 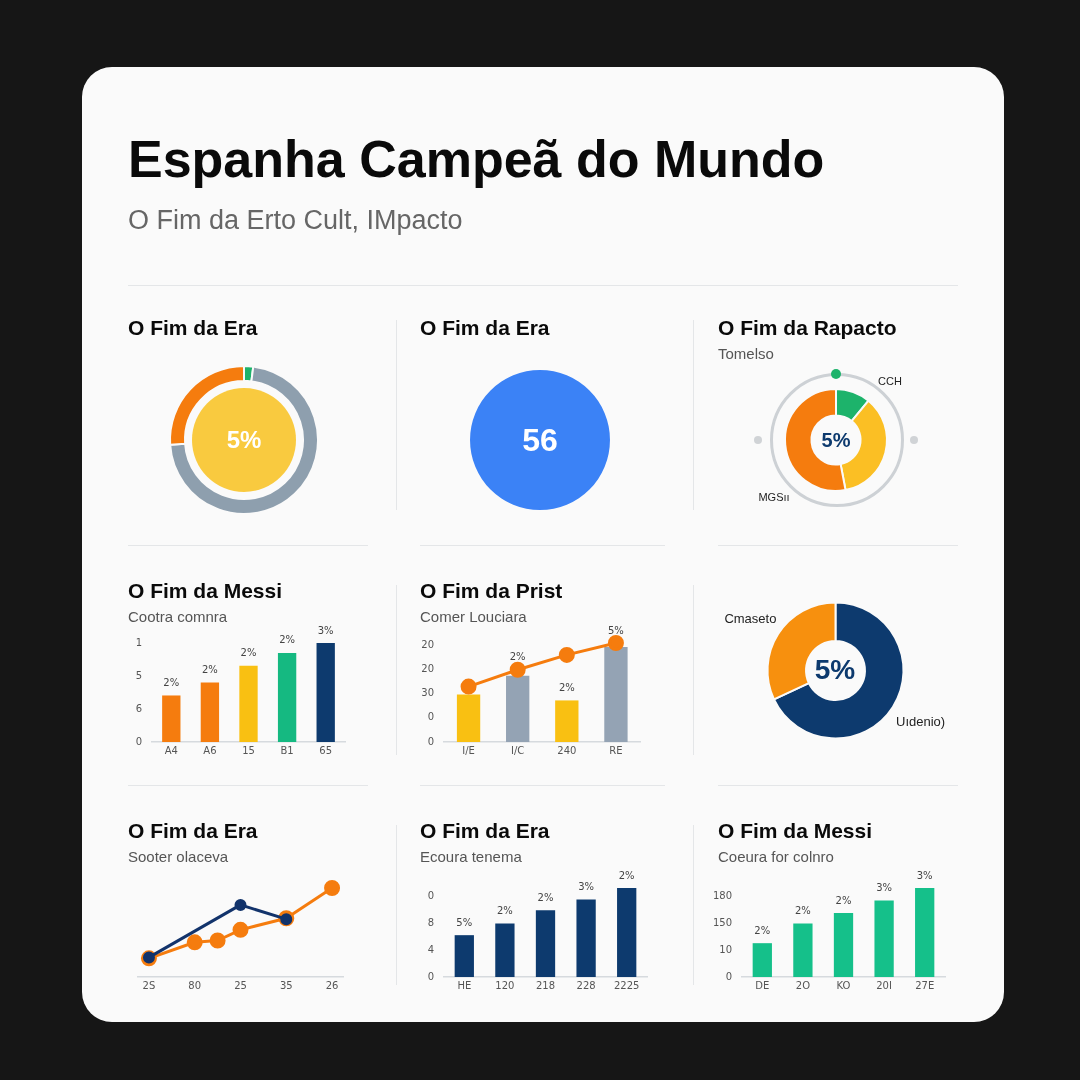 What do you see at coordinates (210, 750) in the screenshot?
I see `x-tick-label: A6` at bounding box center [210, 750].